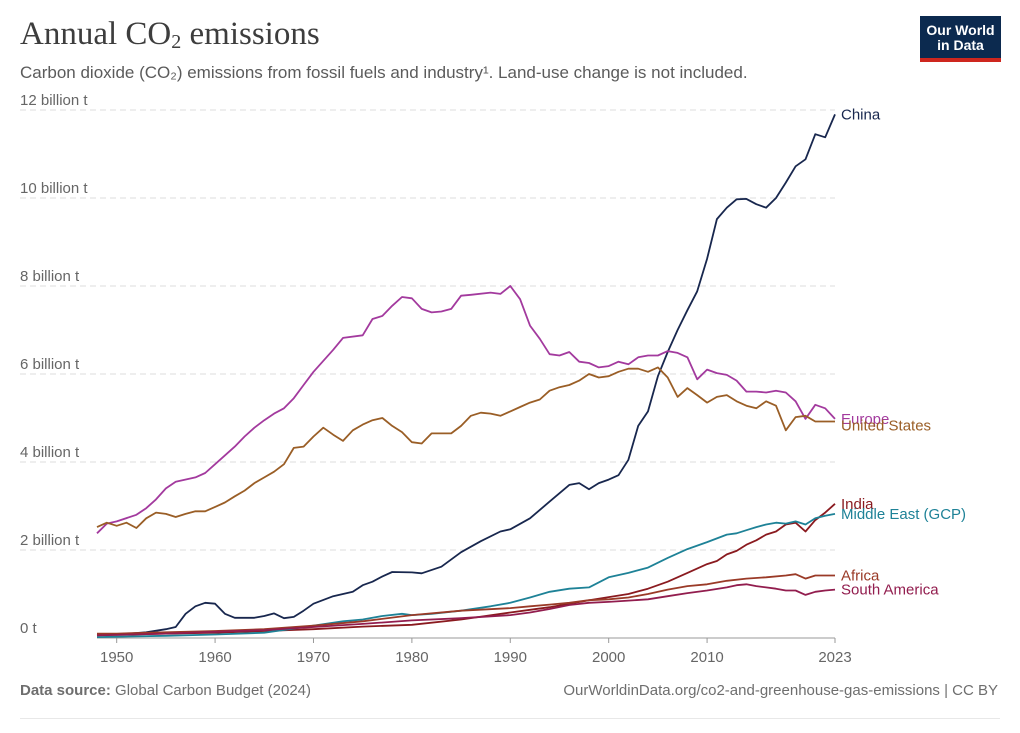 The image size is (1020, 733). I want to click on logo-line-2: in Data, so click(960, 45).